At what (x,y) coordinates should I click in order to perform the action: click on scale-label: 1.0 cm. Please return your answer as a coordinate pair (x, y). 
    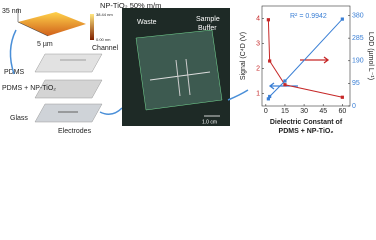
    Looking at the image, I should click on (209, 122).